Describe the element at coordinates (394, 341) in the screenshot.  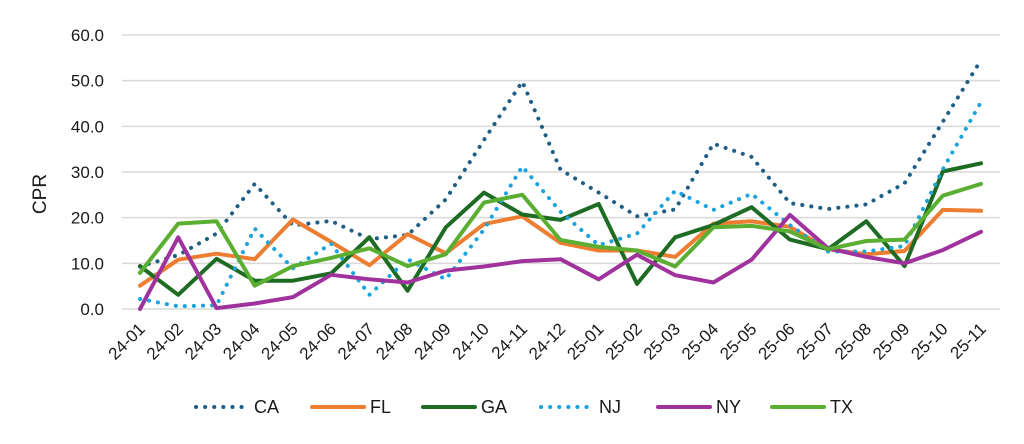
I see `x-tick-label: 24-08` at that location.